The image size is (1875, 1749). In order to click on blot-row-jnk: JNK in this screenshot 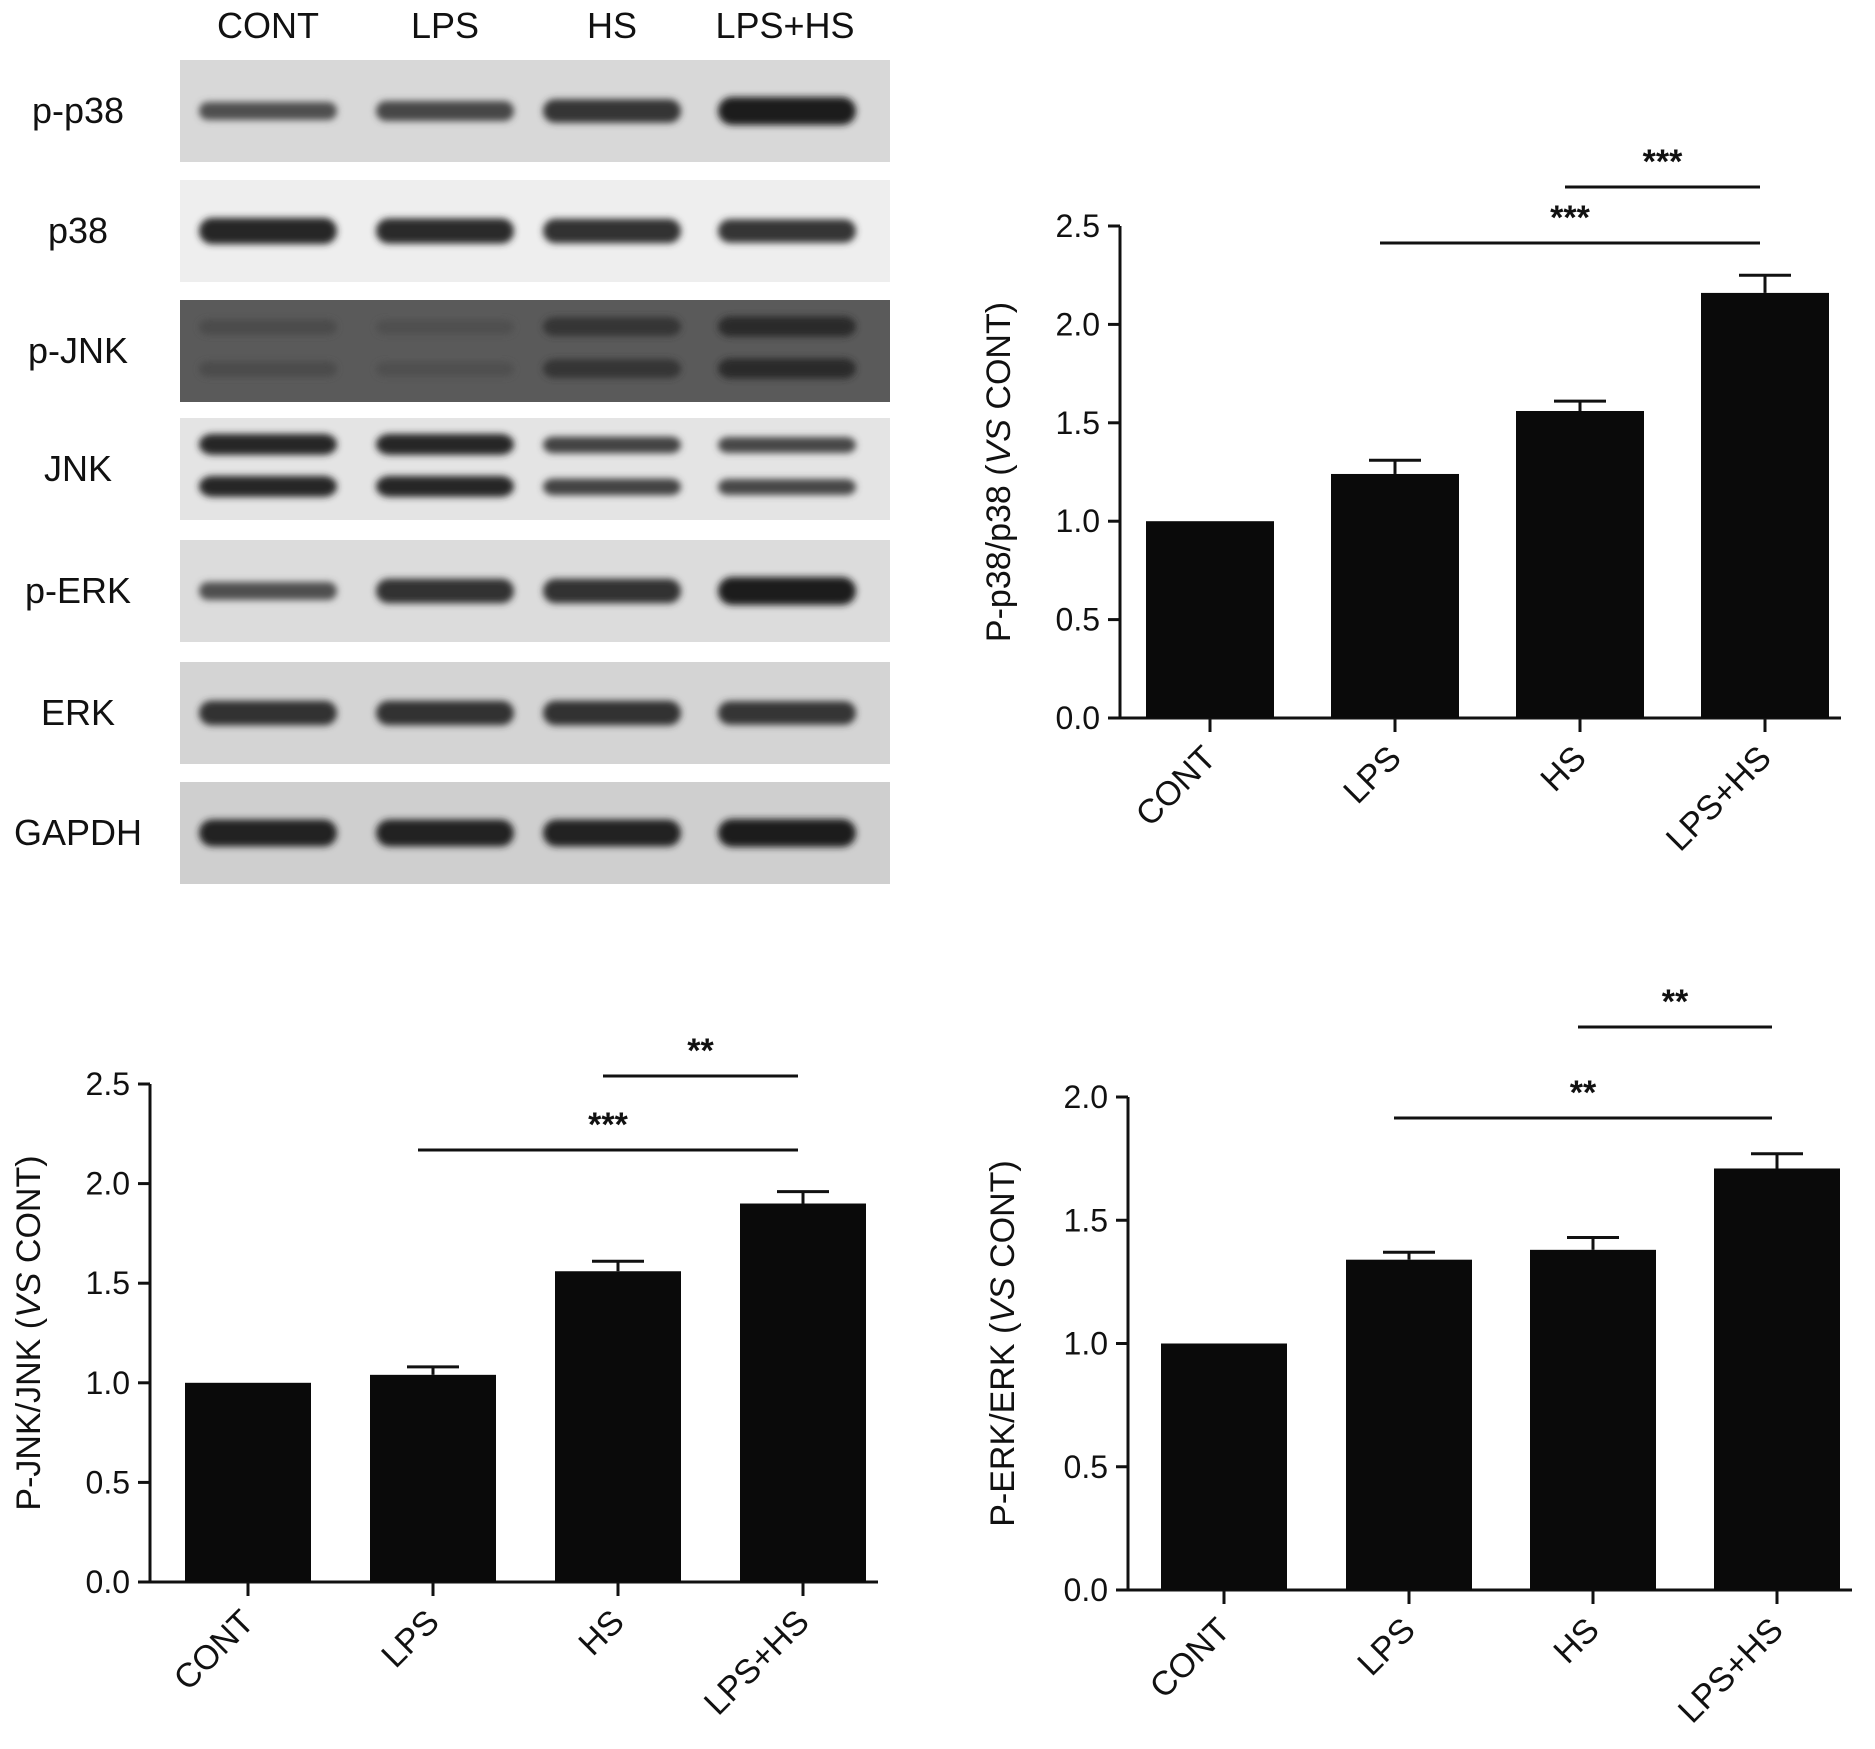, I will do `click(467, 469)`.